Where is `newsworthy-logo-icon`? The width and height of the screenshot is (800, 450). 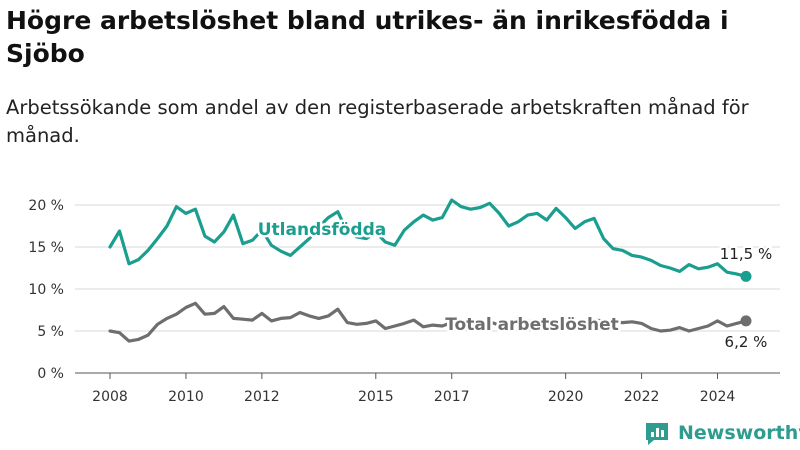
newsworthy-logo-icon is located at coordinates (657, 434).